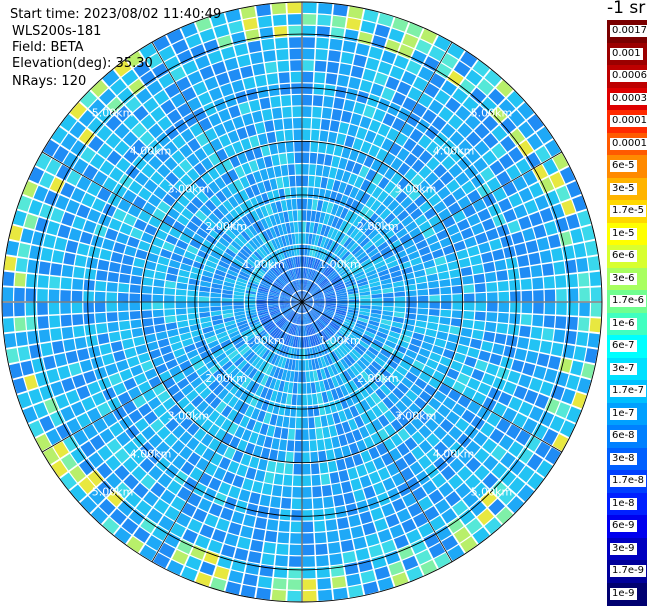 Image resolution: width=647 pixels, height=607 pixels. What do you see at coordinates (492, 491) in the screenshot?
I see `ring-label: 5.00km` at bounding box center [492, 491].